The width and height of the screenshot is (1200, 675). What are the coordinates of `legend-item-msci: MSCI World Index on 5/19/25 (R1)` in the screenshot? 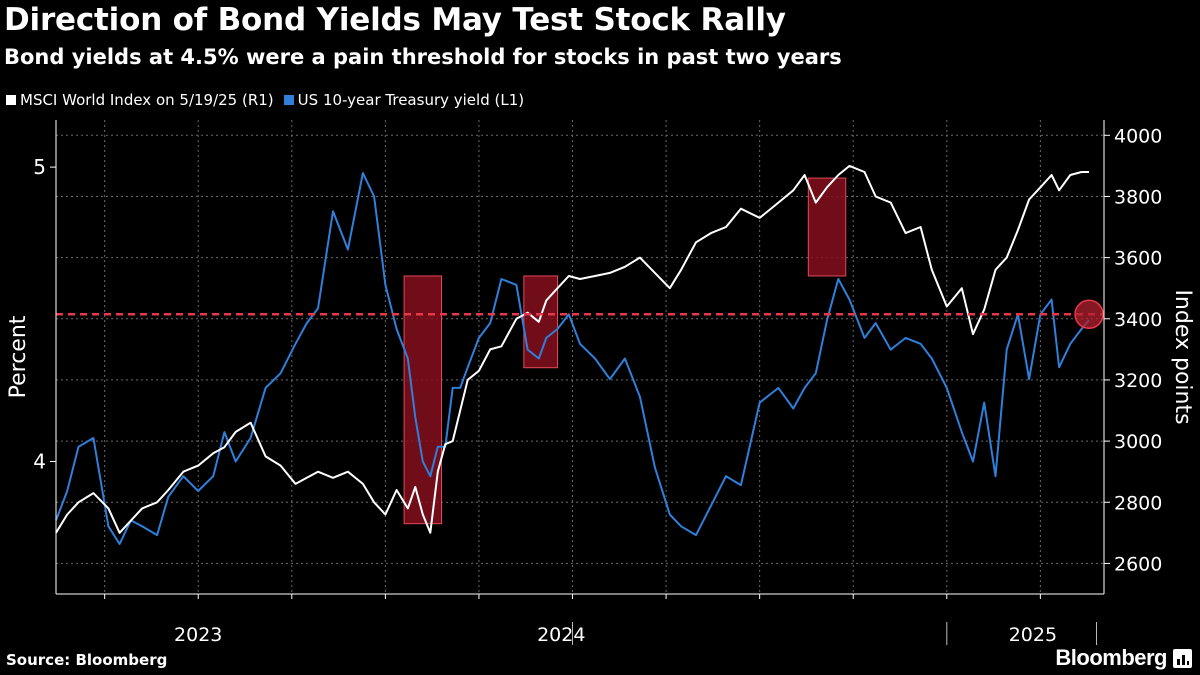 It's located at (140, 100).